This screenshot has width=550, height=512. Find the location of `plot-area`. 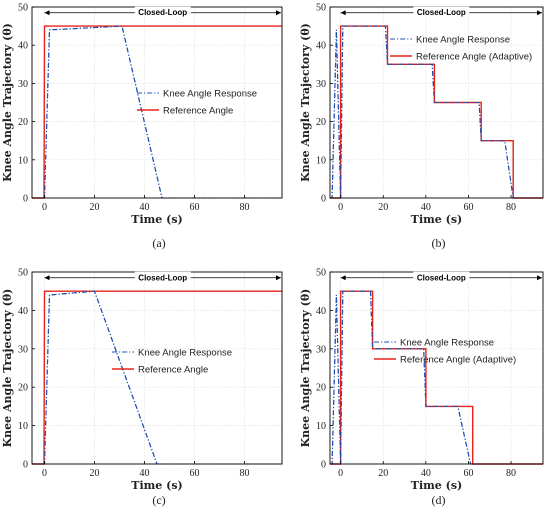

plot-area is located at coordinates (436, 368).